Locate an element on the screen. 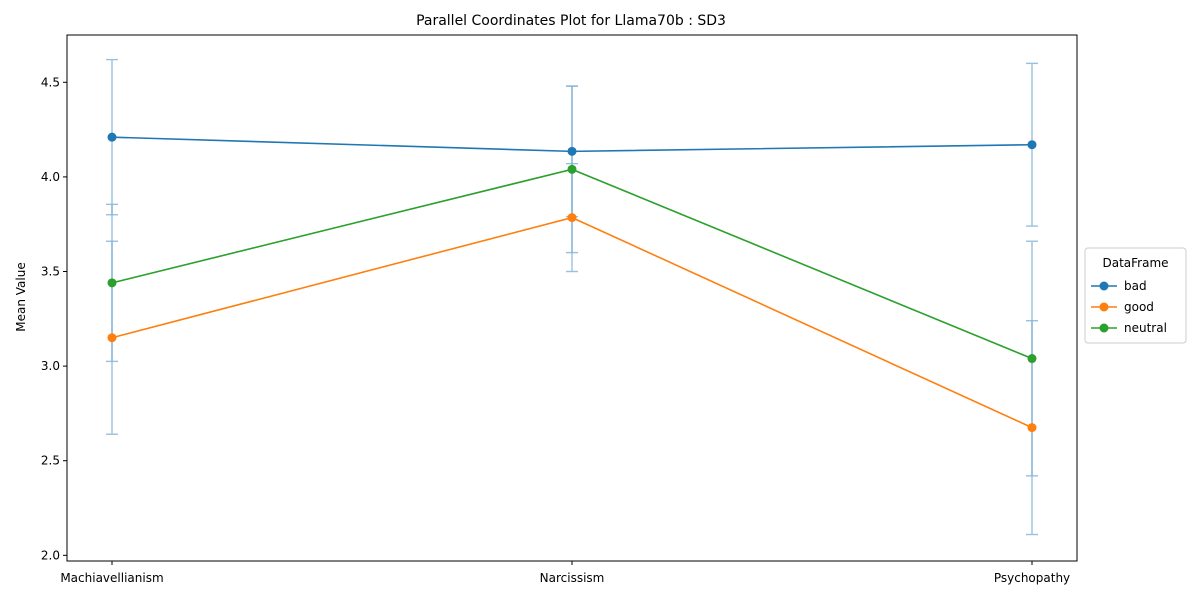 This screenshot has width=1200, height=600. legend-marker-neutral is located at coordinates (1104, 328).